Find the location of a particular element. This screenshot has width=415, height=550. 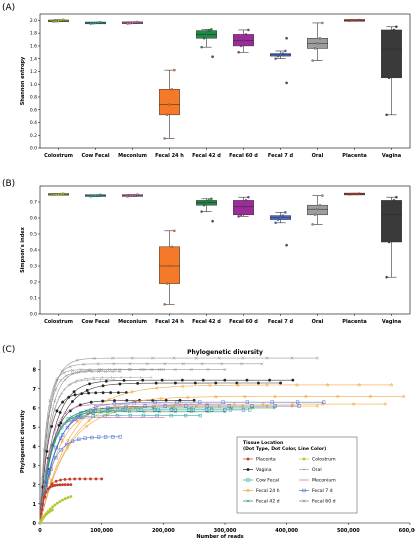

panel-a-ytick-label: 1.0 is located at coordinates (33, 85).